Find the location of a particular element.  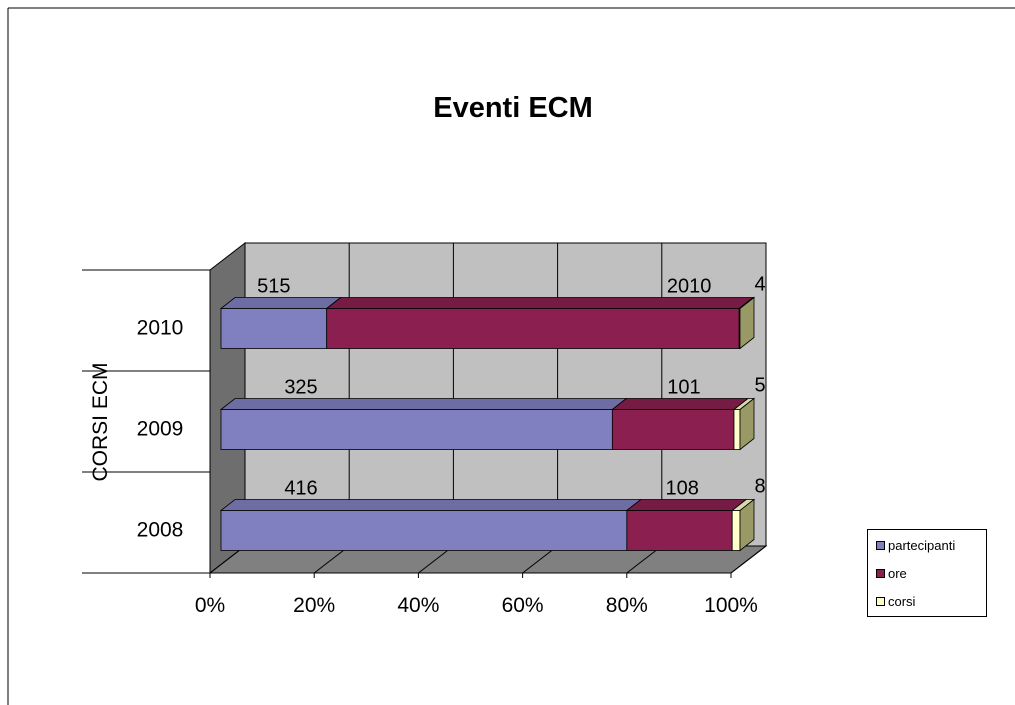

data-label-corsi: 5 is located at coordinates (759, 386).